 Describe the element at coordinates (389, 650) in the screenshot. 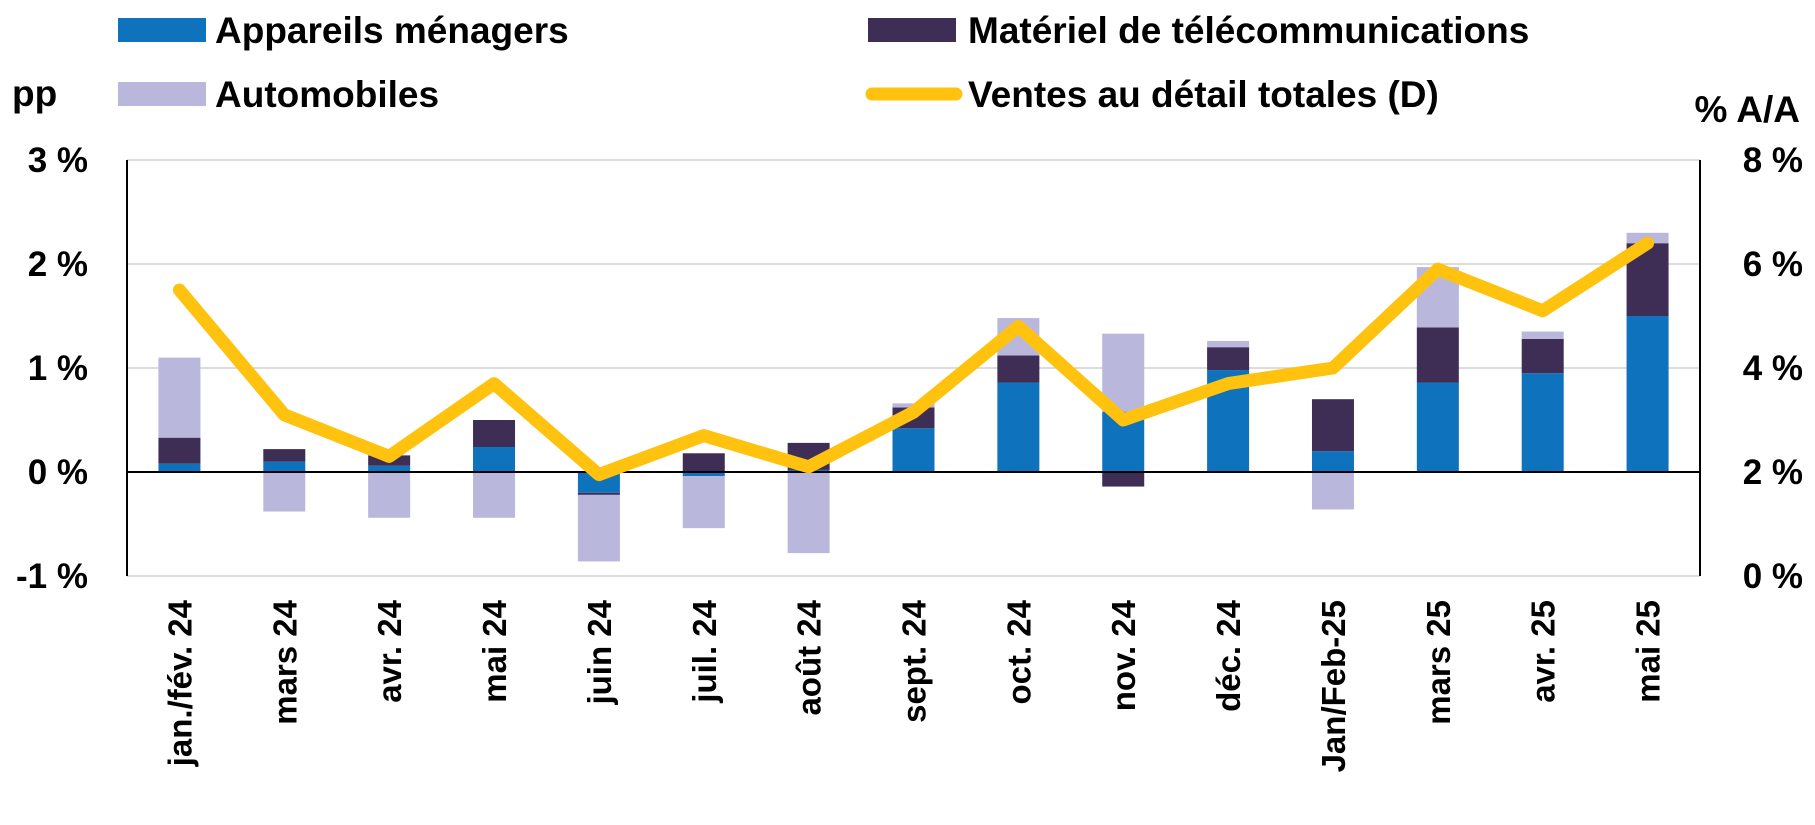

I see `category-label: avr. 24` at that location.